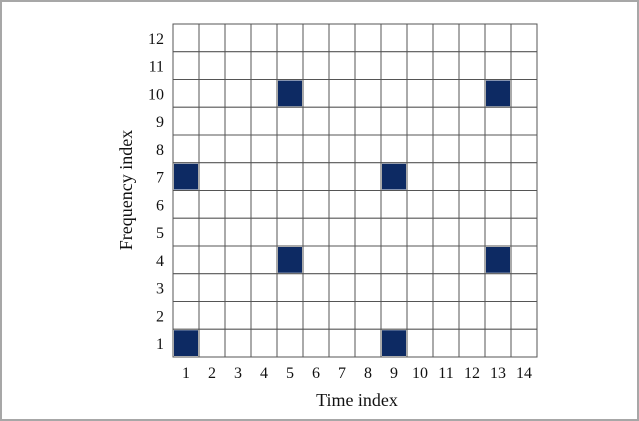 The height and width of the screenshot is (421, 639). What do you see at coordinates (160, 178) in the screenshot?
I see `y-tick-label: 7` at bounding box center [160, 178].